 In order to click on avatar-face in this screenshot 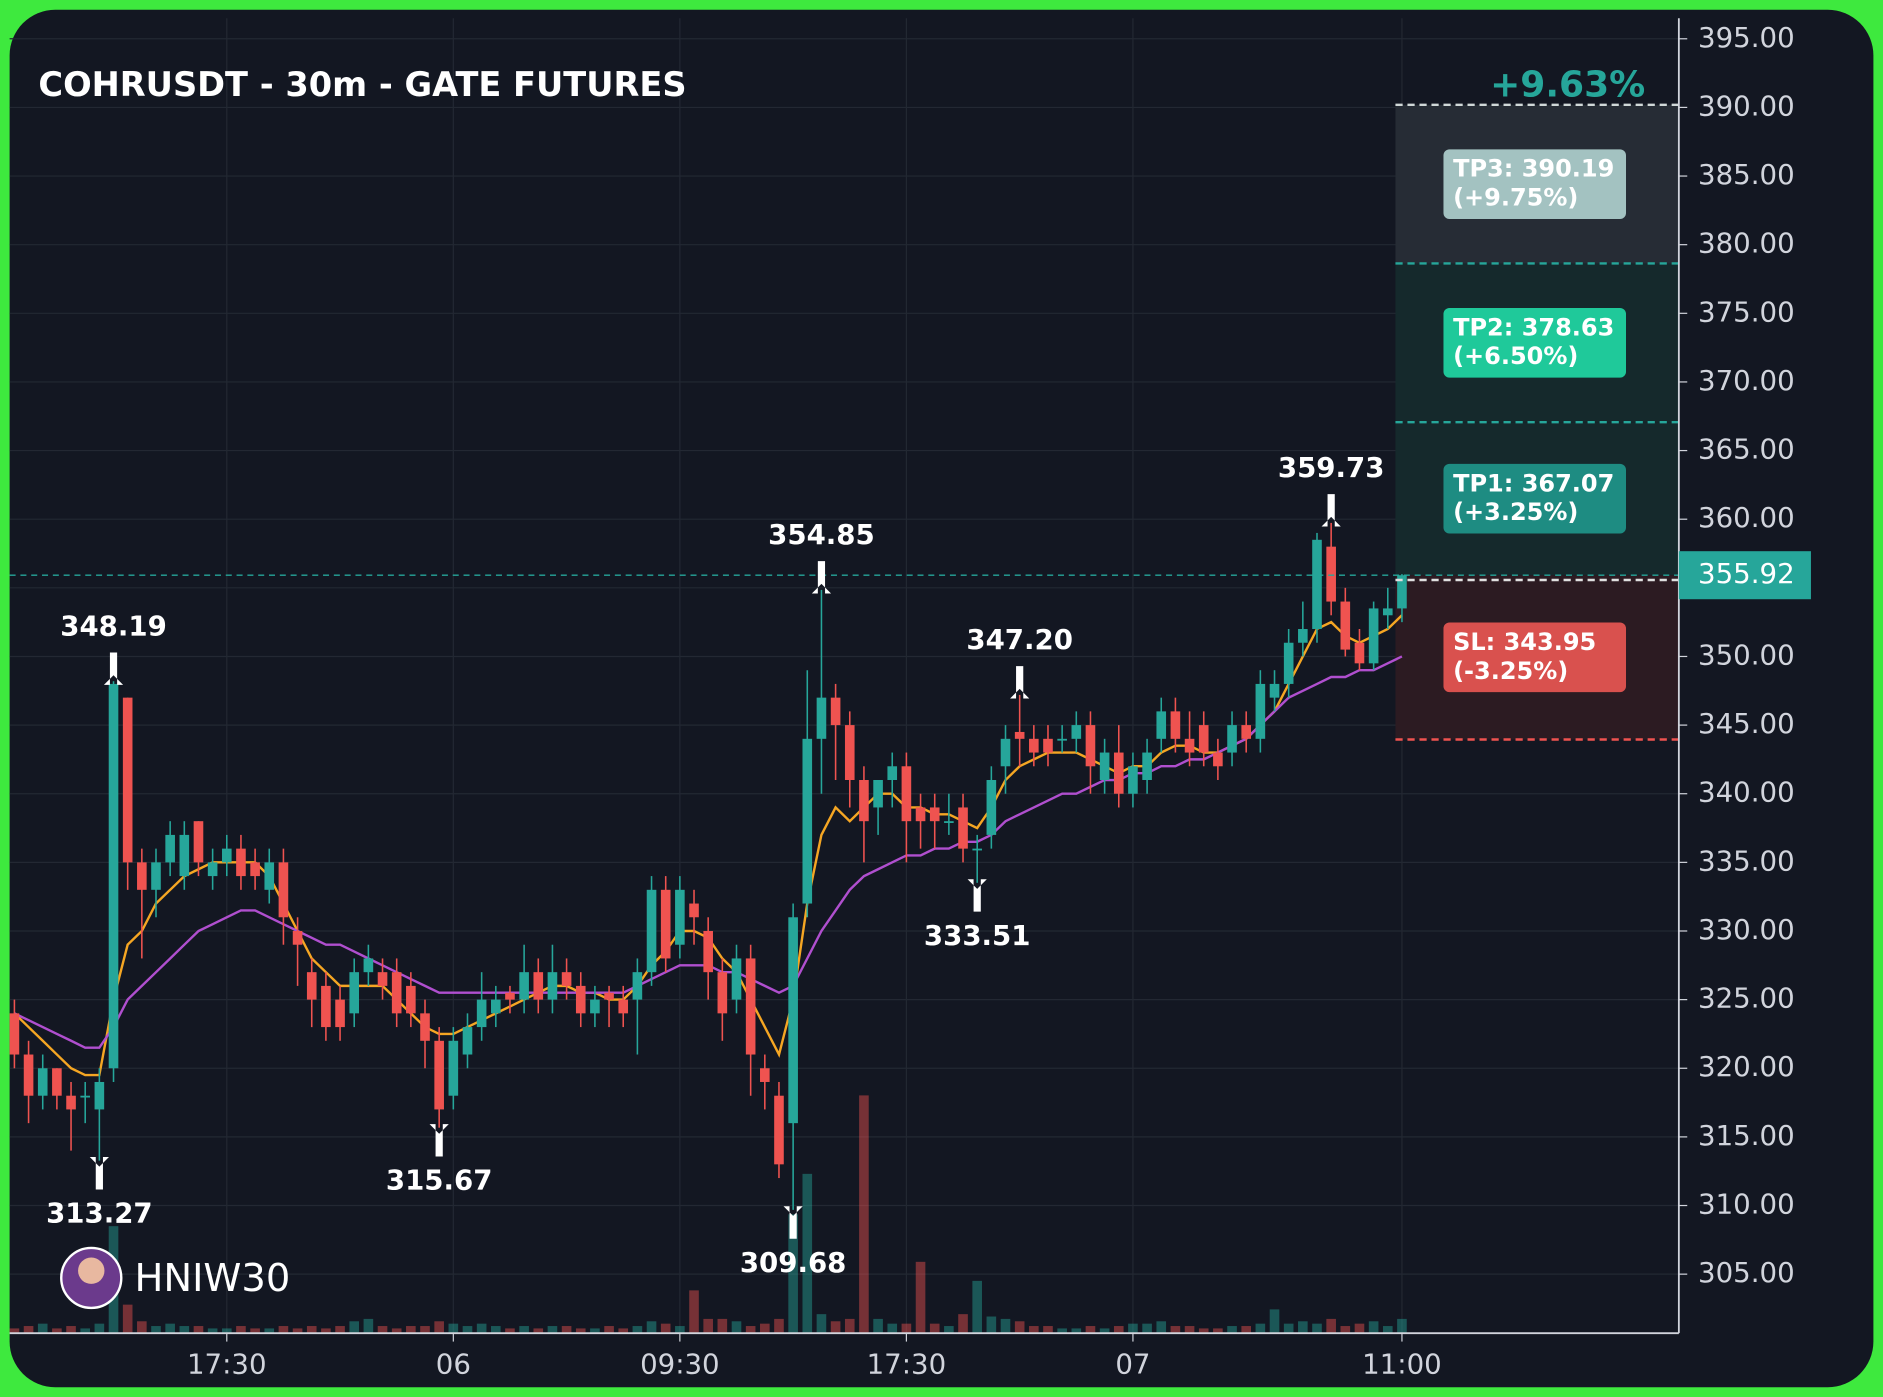, I will do `click(91, 1270)`.